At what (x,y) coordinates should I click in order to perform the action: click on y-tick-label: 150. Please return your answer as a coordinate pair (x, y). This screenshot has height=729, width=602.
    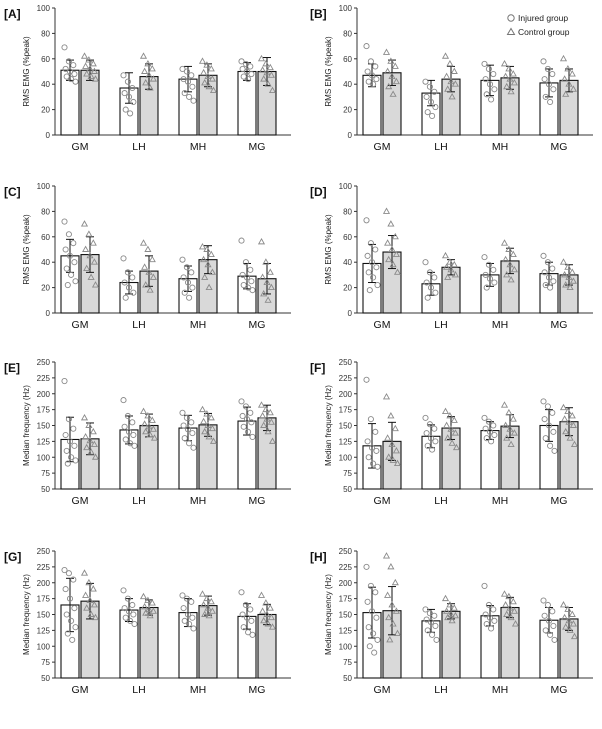
    Looking at the image, I should click on (346, 615).